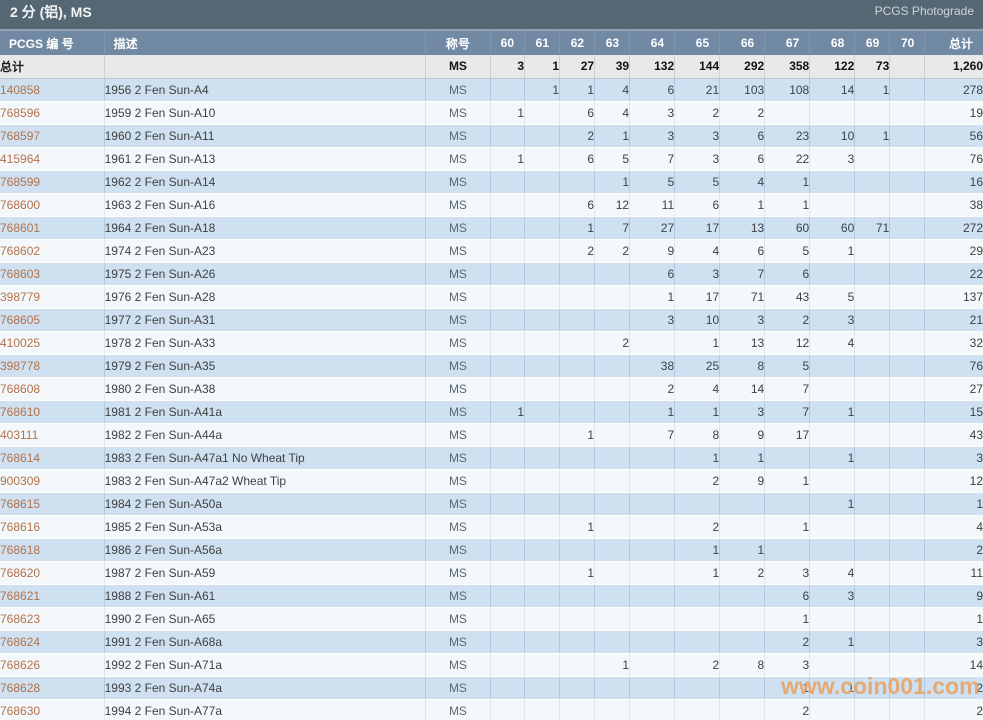 This screenshot has height=720, width=983. I want to click on grade-69-count: 71, so click(872, 228).